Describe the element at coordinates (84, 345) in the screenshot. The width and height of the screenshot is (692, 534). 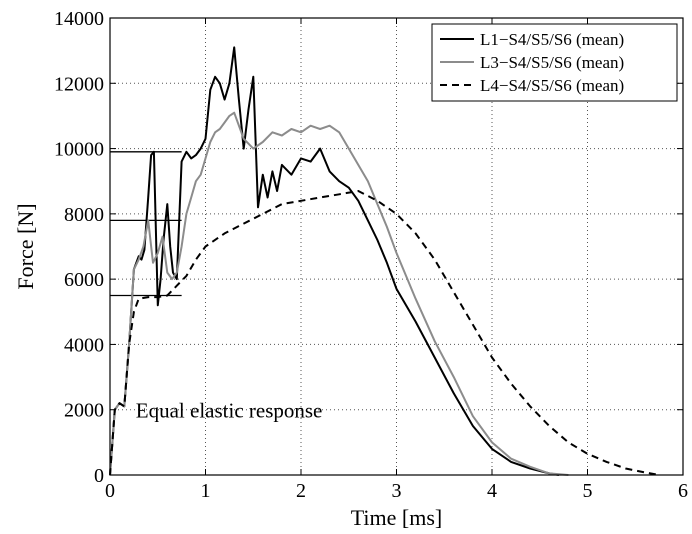
I see `y-tick-label: 4000` at that location.